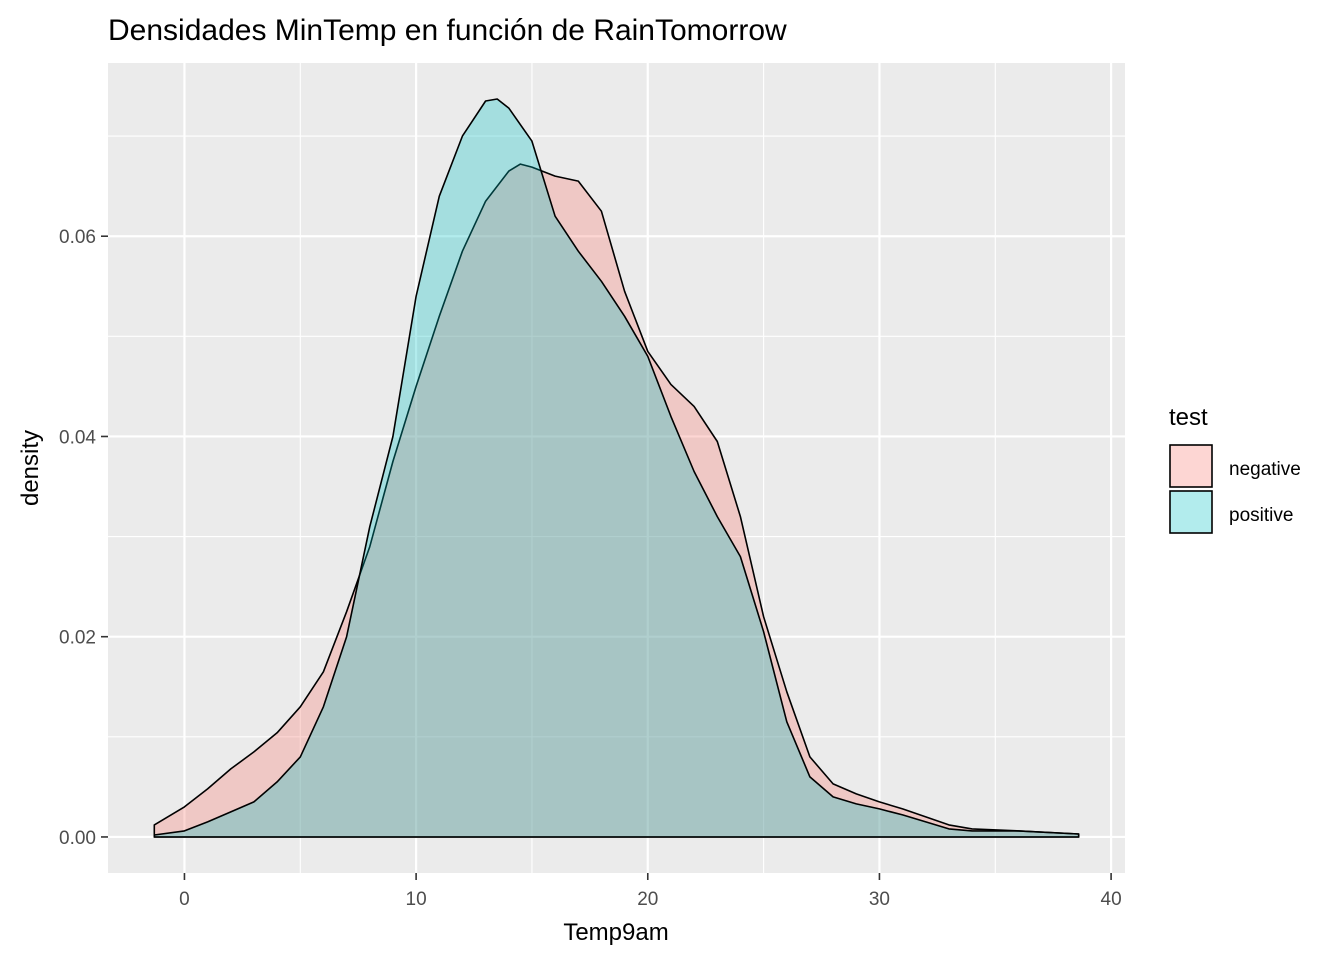  What do you see at coordinates (879, 899) in the screenshot?
I see `x-tick-label: 30` at bounding box center [879, 899].